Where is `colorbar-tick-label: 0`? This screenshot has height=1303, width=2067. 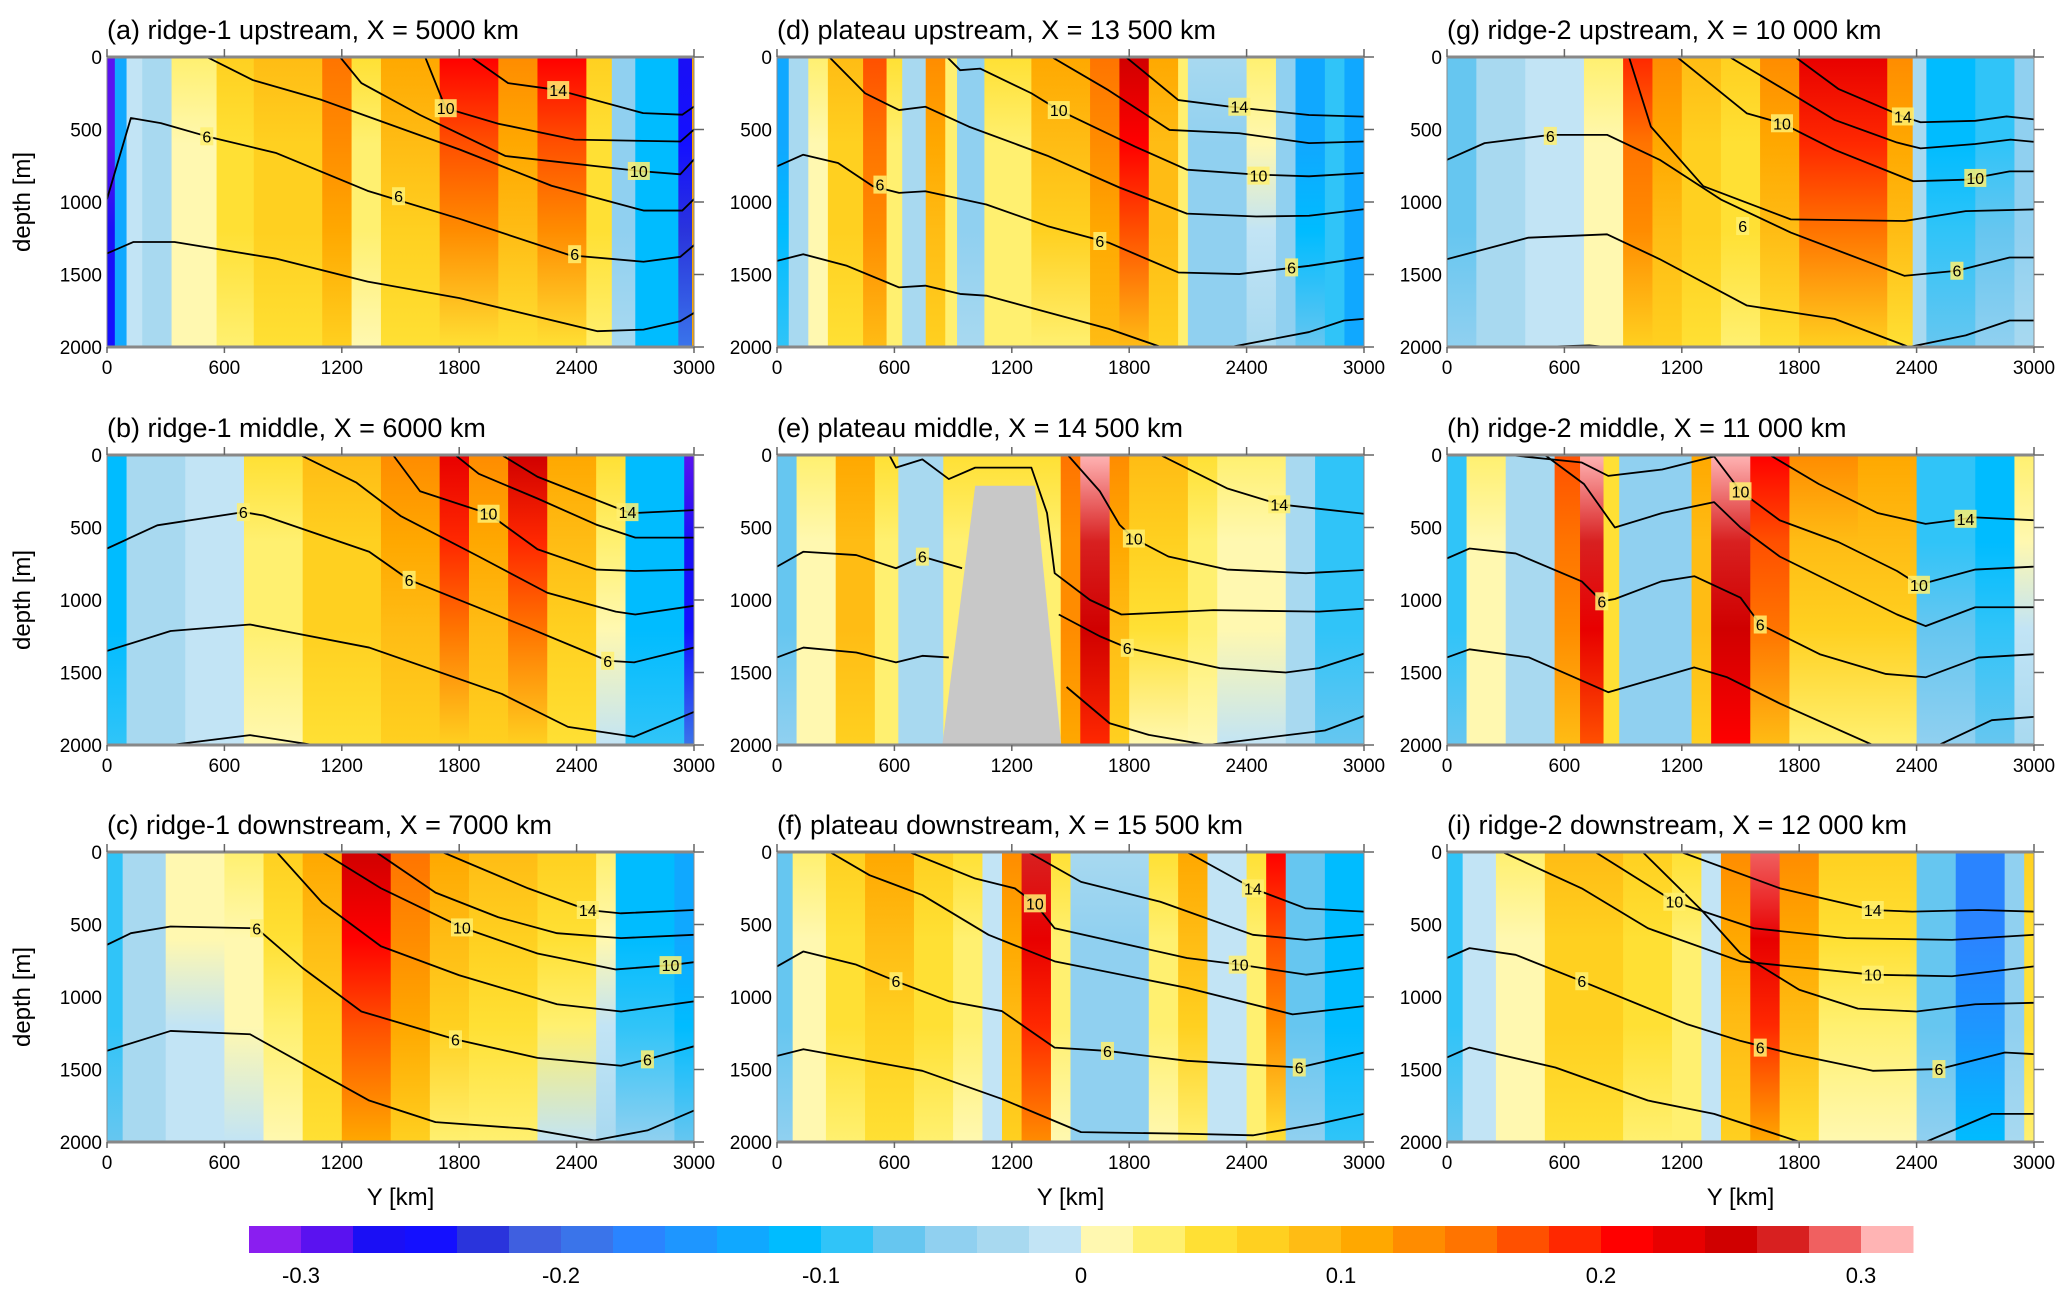
colorbar-tick-label: 0 is located at coordinates (1081, 1275).